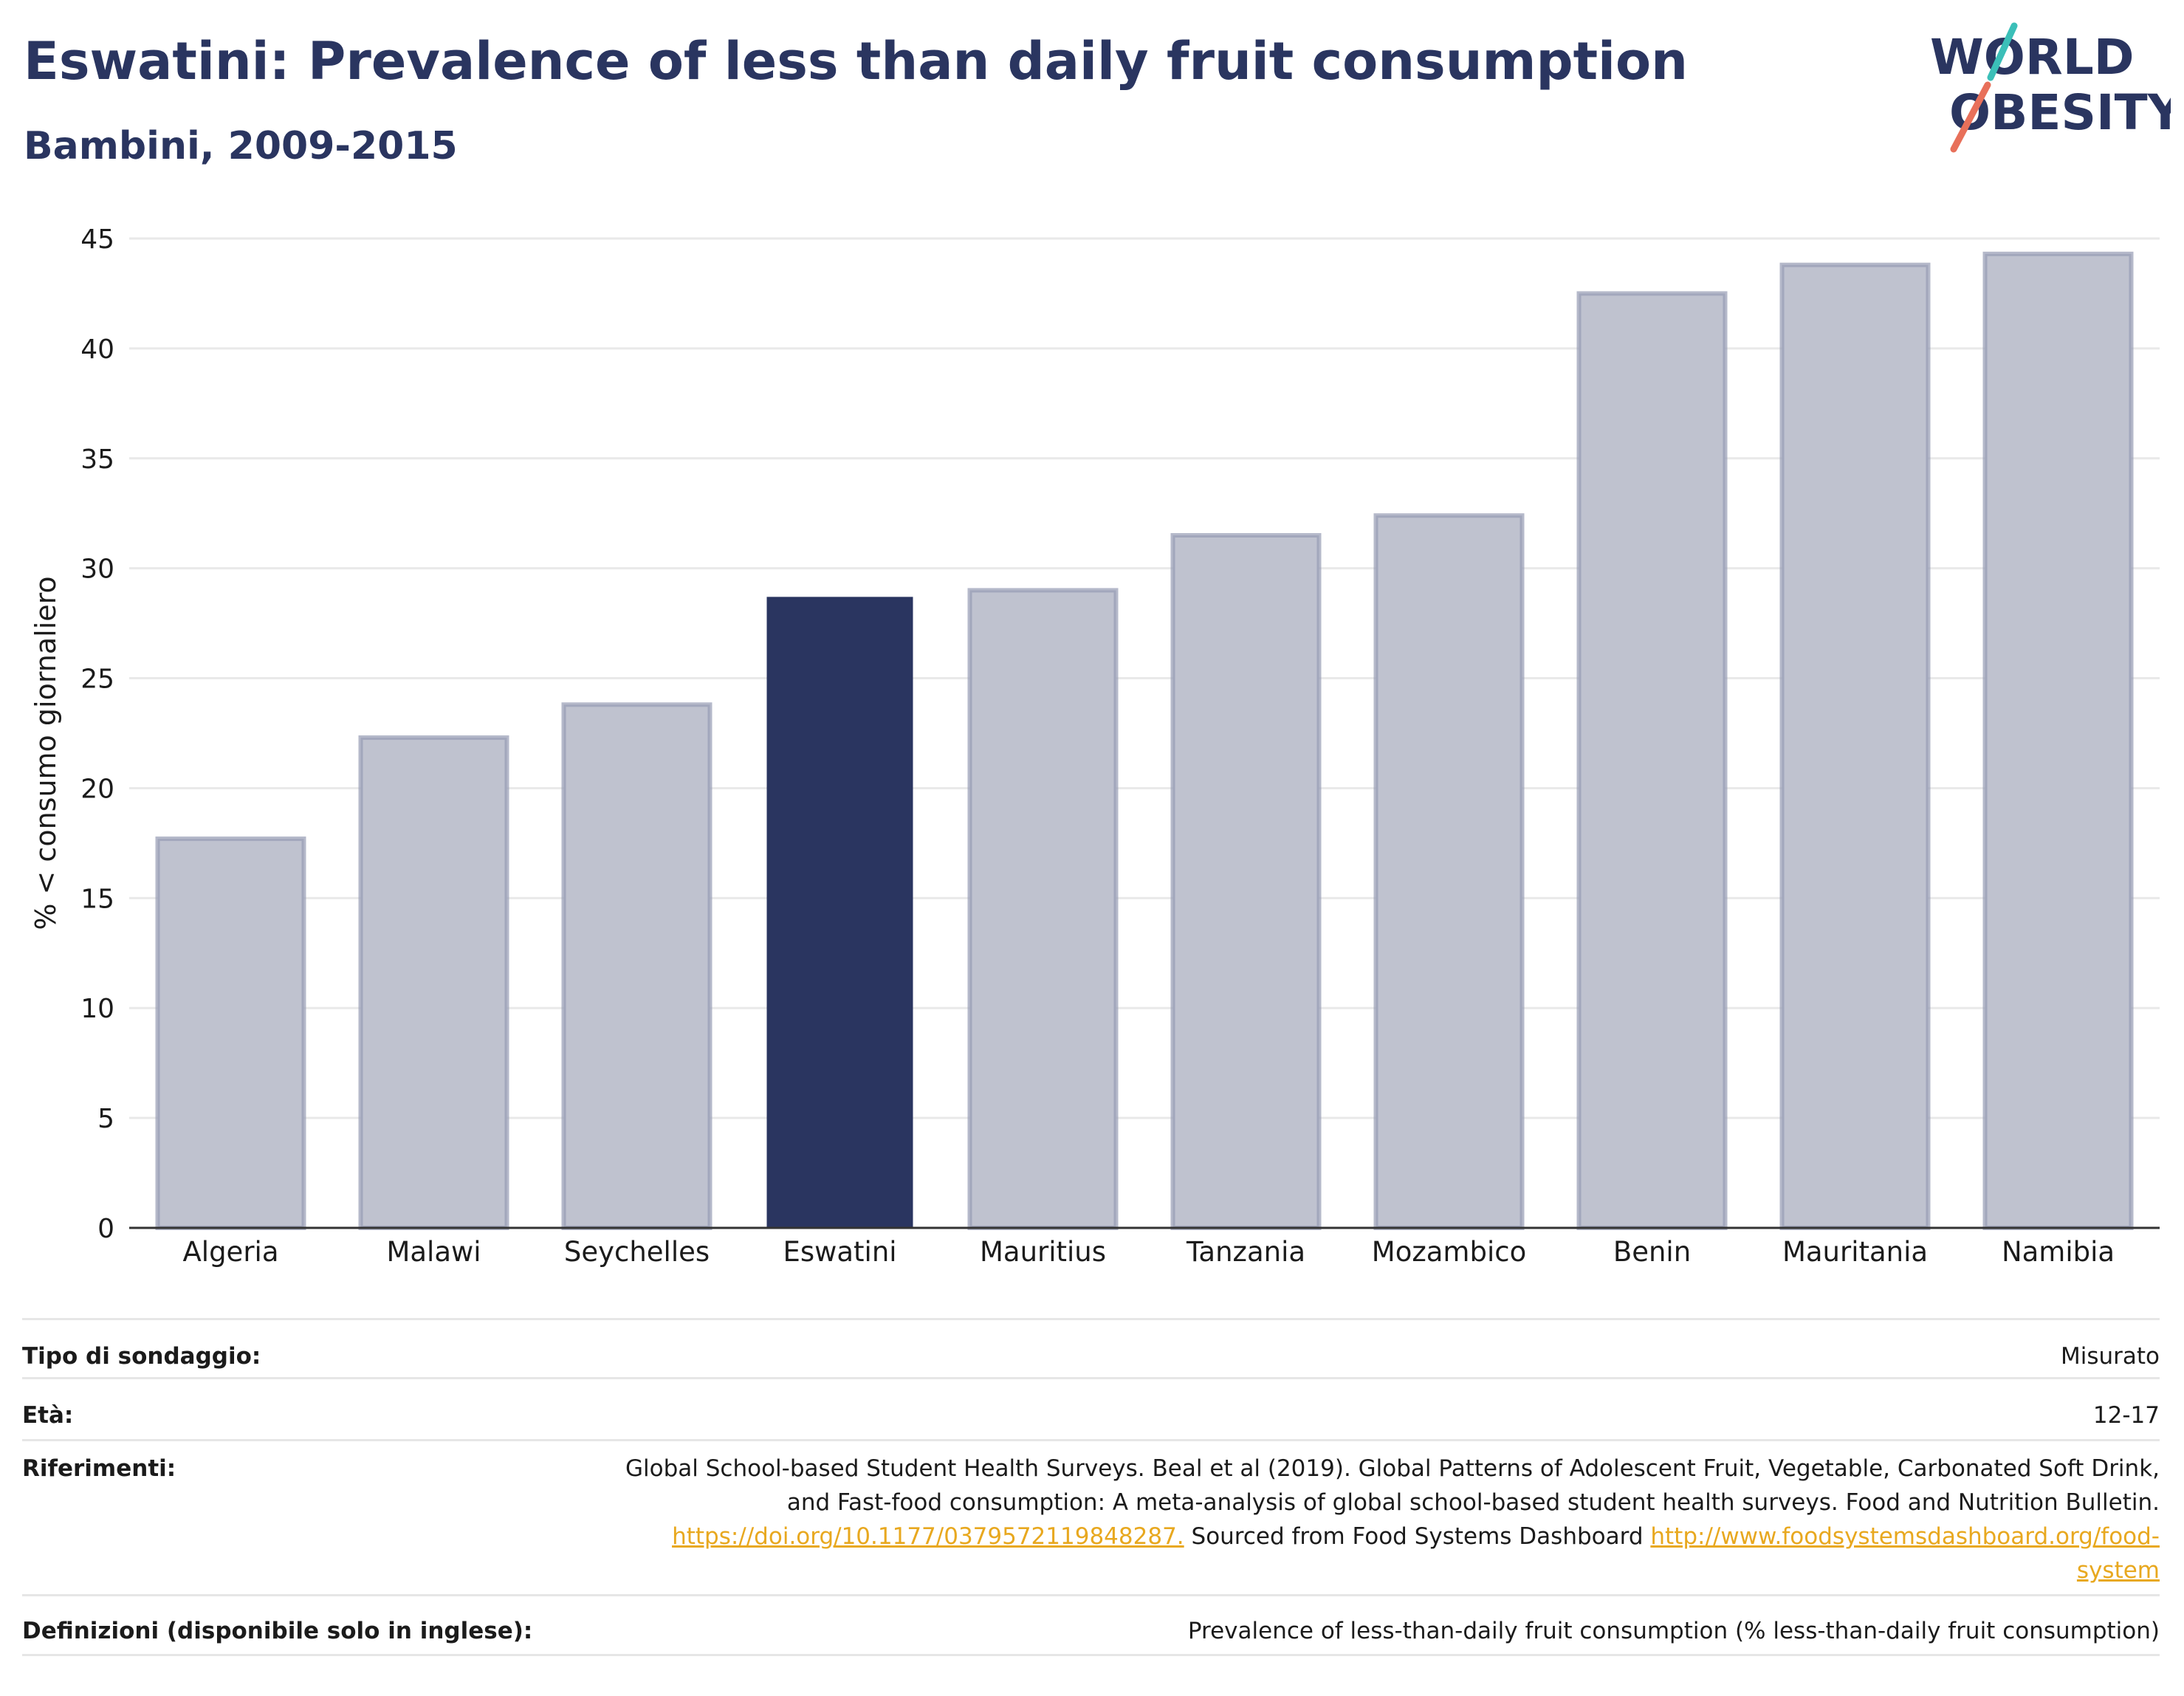 This screenshot has width=2184, height=1696. What do you see at coordinates (2003, 51) in the screenshot?
I see `logo-slash-teal` at bounding box center [2003, 51].